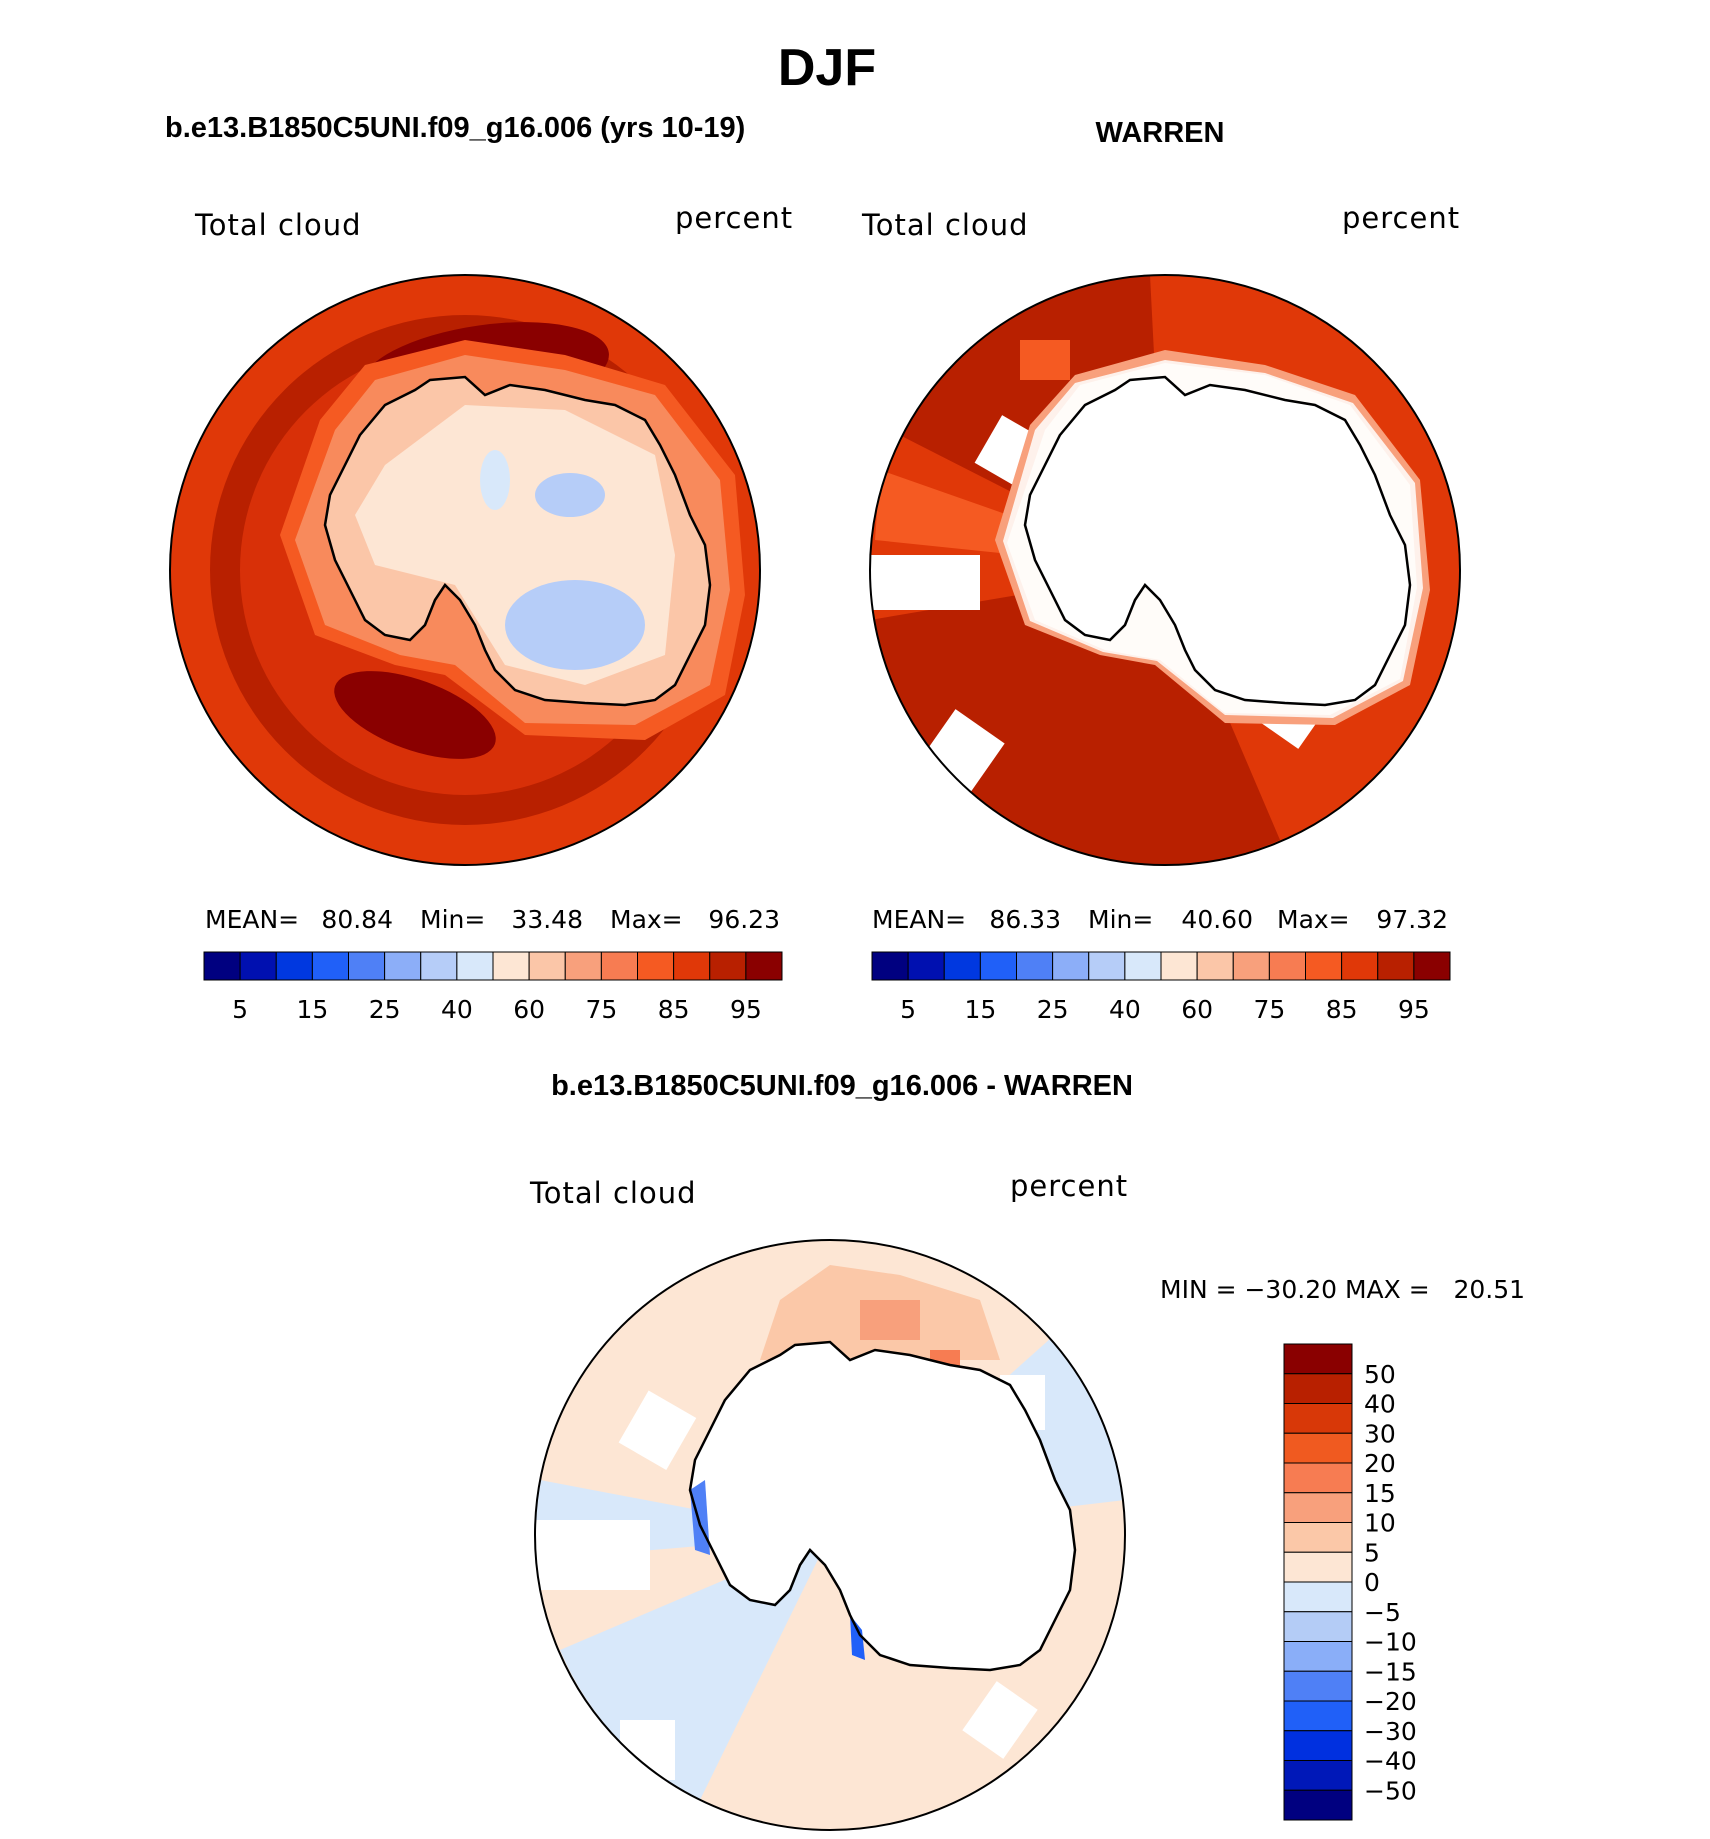  I want to click on panel-obs-max-label: Max=, so click(1313, 919).